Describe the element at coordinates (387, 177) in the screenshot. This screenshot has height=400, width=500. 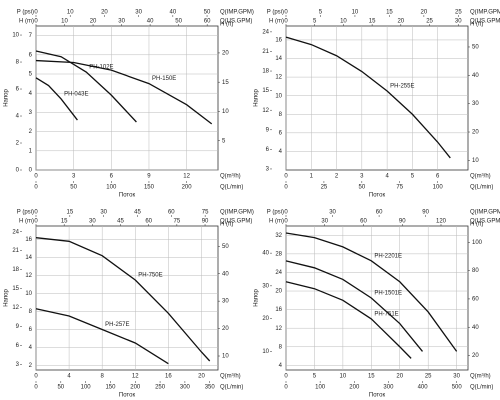
I see `x-tick-label: 4` at that location.